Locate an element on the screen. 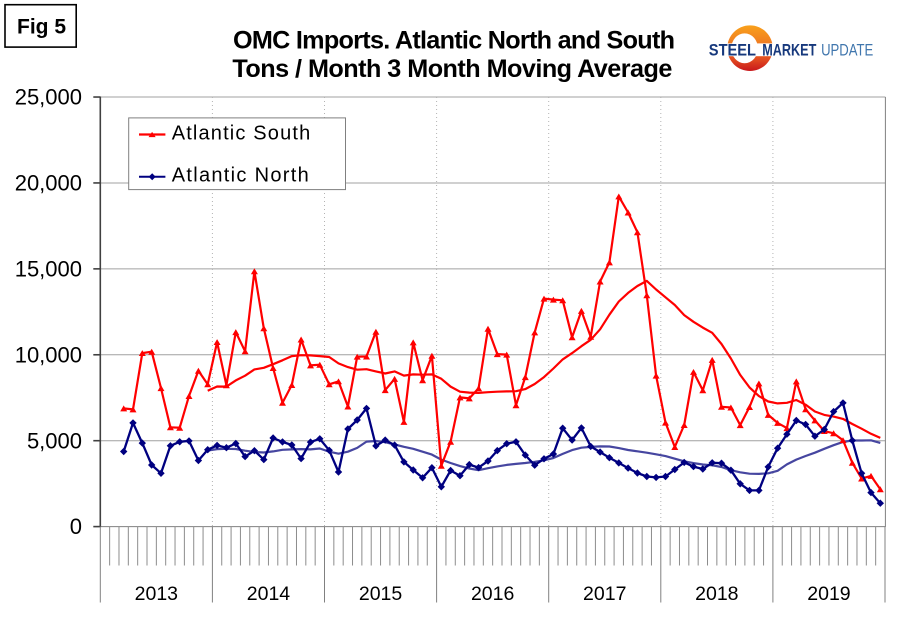 The image size is (910, 622). svg-text: Atlantic North is located at coordinates (240, 176).